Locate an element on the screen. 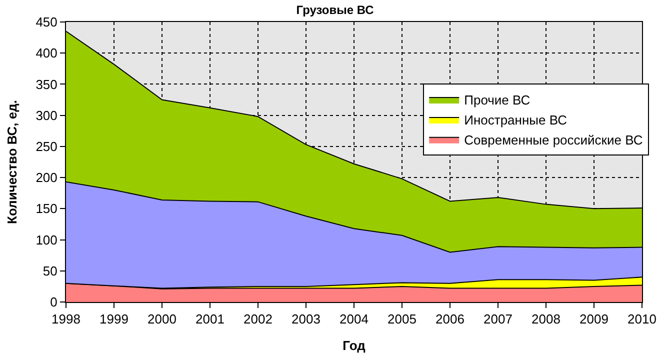  x-tick-label: 2002 is located at coordinates (258, 319).